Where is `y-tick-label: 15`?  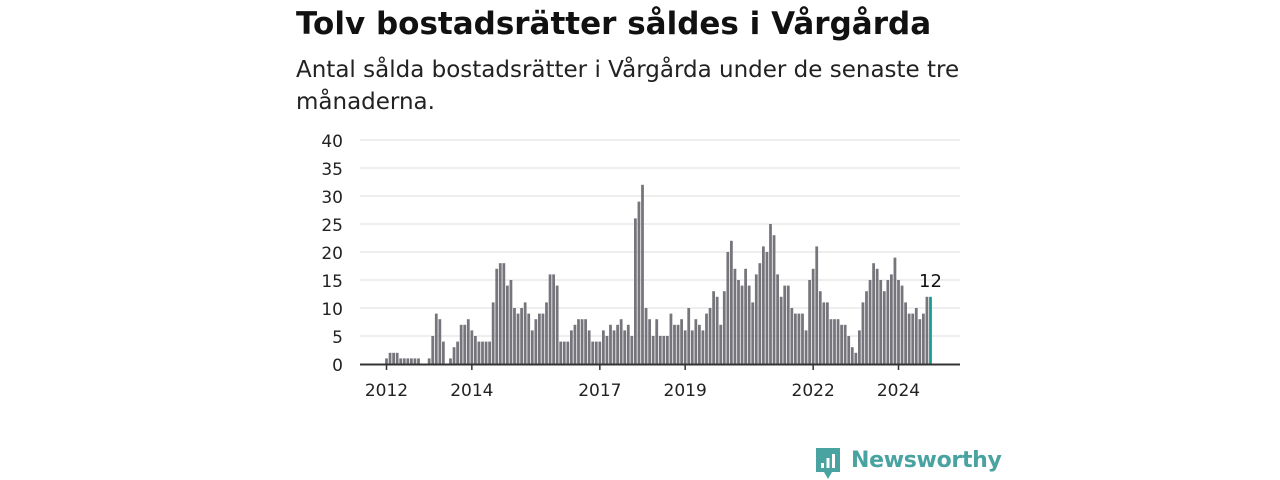
y-tick-label: 15 is located at coordinates (332, 282).